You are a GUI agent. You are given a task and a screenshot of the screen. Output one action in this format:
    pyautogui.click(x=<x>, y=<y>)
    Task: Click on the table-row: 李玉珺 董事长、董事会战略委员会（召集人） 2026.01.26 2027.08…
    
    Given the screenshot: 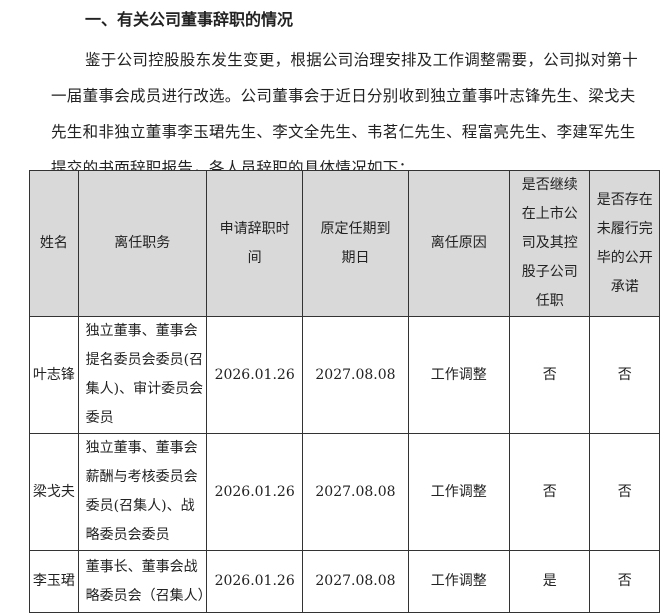 What is the action you would take?
    pyautogui.click(x=344, y=581)
    